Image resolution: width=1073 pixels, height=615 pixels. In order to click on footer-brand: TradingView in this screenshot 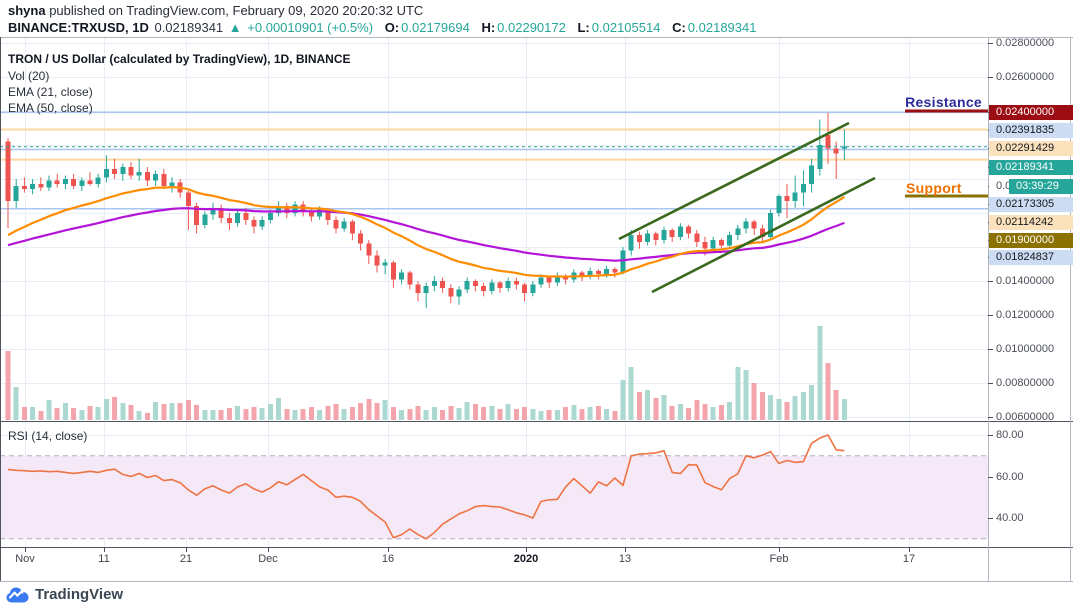, I will do `click(64, 594)`.